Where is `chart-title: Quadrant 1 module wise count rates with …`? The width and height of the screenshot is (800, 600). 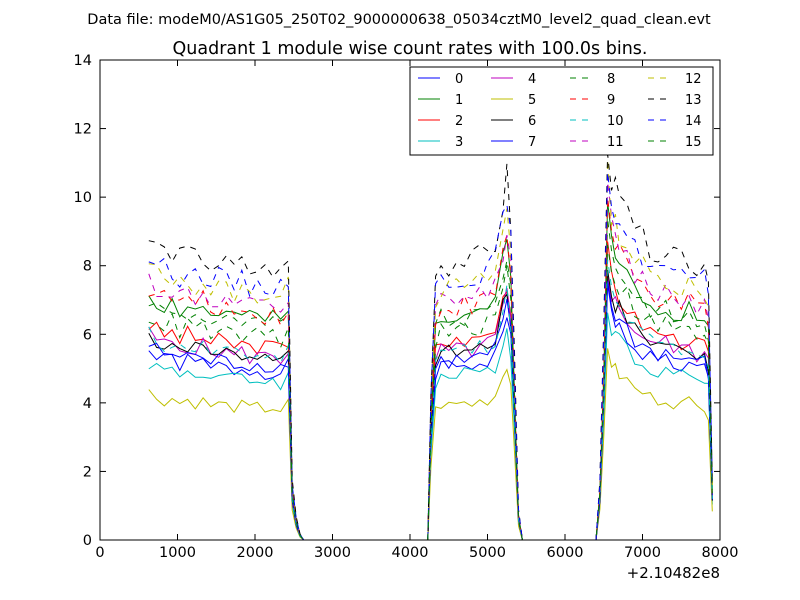
chart-title: Quadrant 1 module wise count rates with … is located at coordinates (410, 49).